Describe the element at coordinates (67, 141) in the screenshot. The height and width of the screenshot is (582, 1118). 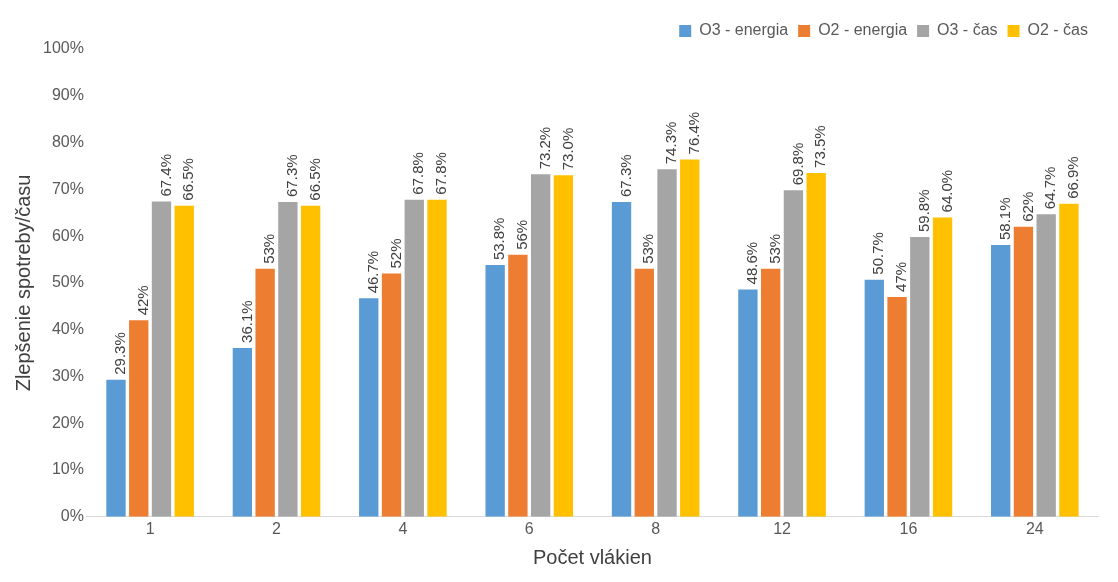
I see `y-tick-label: 80%` at that location.